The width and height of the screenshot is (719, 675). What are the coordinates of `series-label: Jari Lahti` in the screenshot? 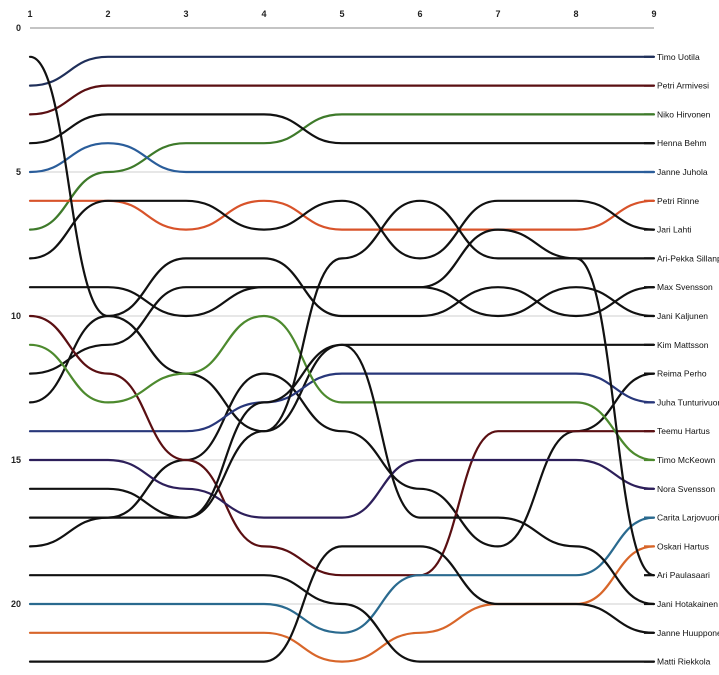 It's located at (674, 230).